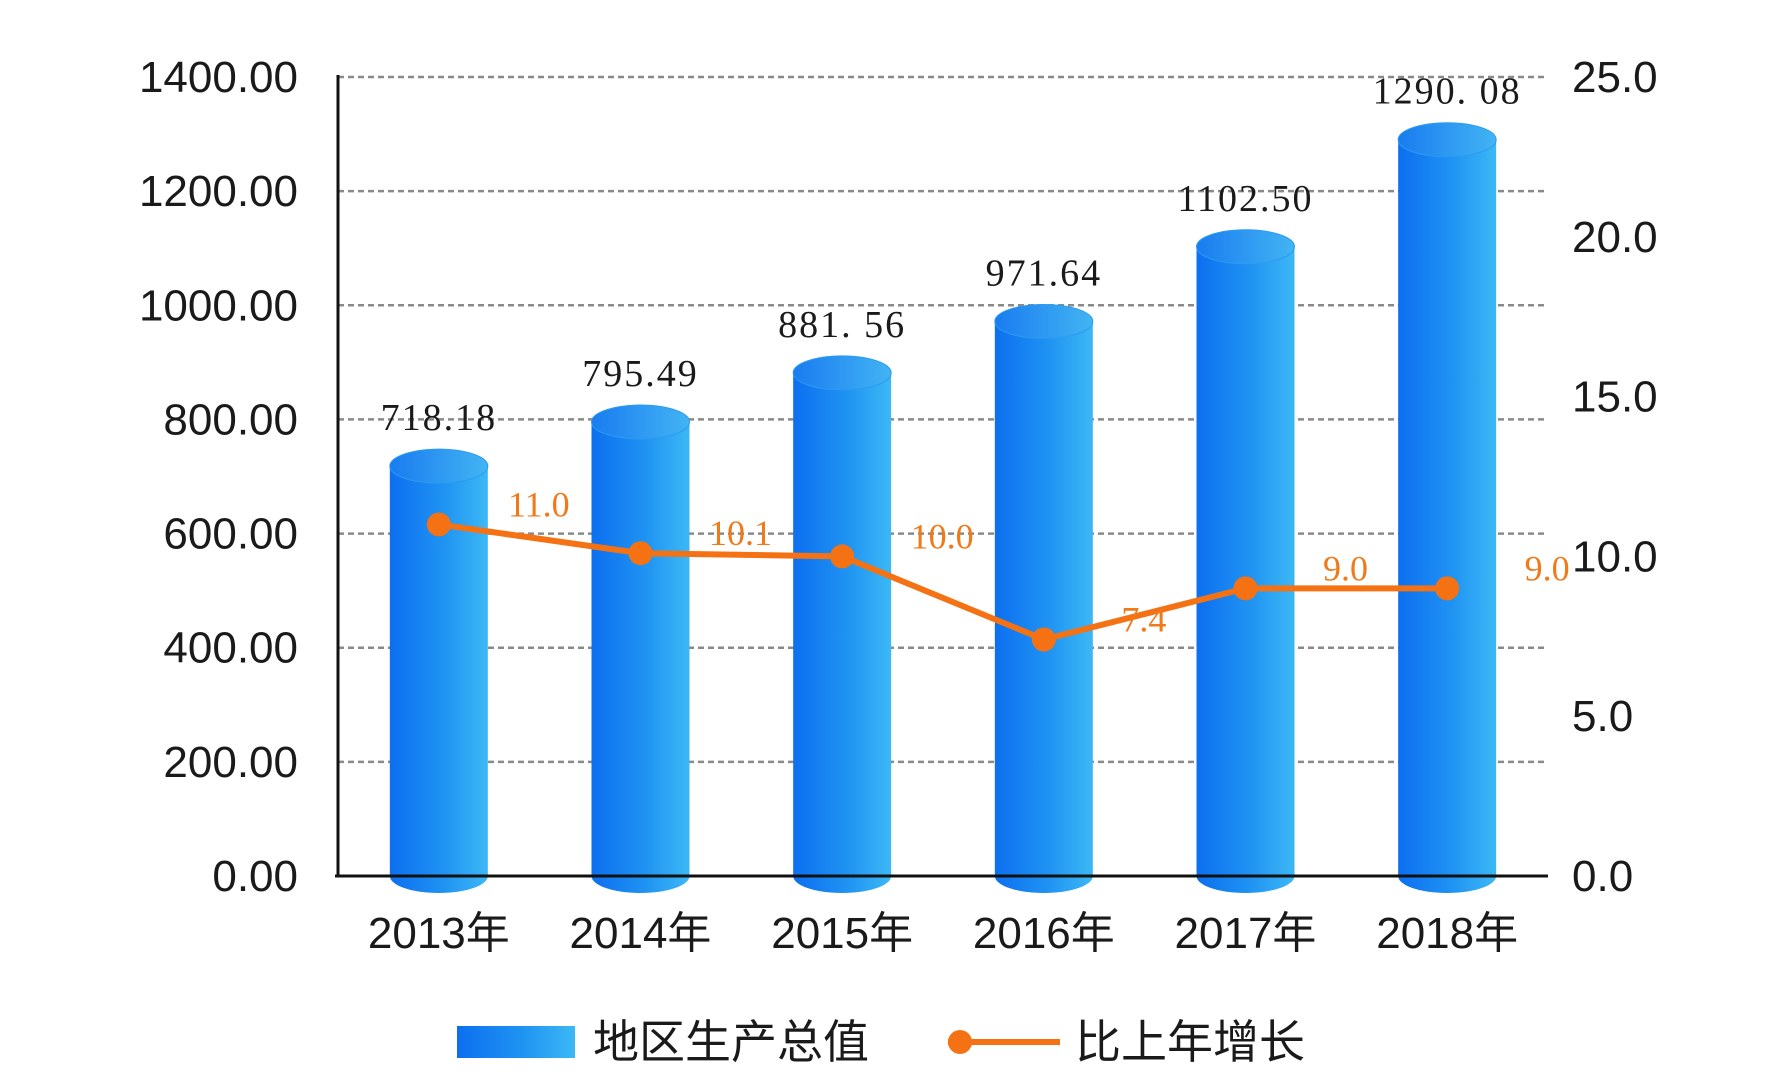  Describe the element at coordinates (1190, 1042) in the screenshot. I see `legend-label-growth: 比上年增长` at that location.